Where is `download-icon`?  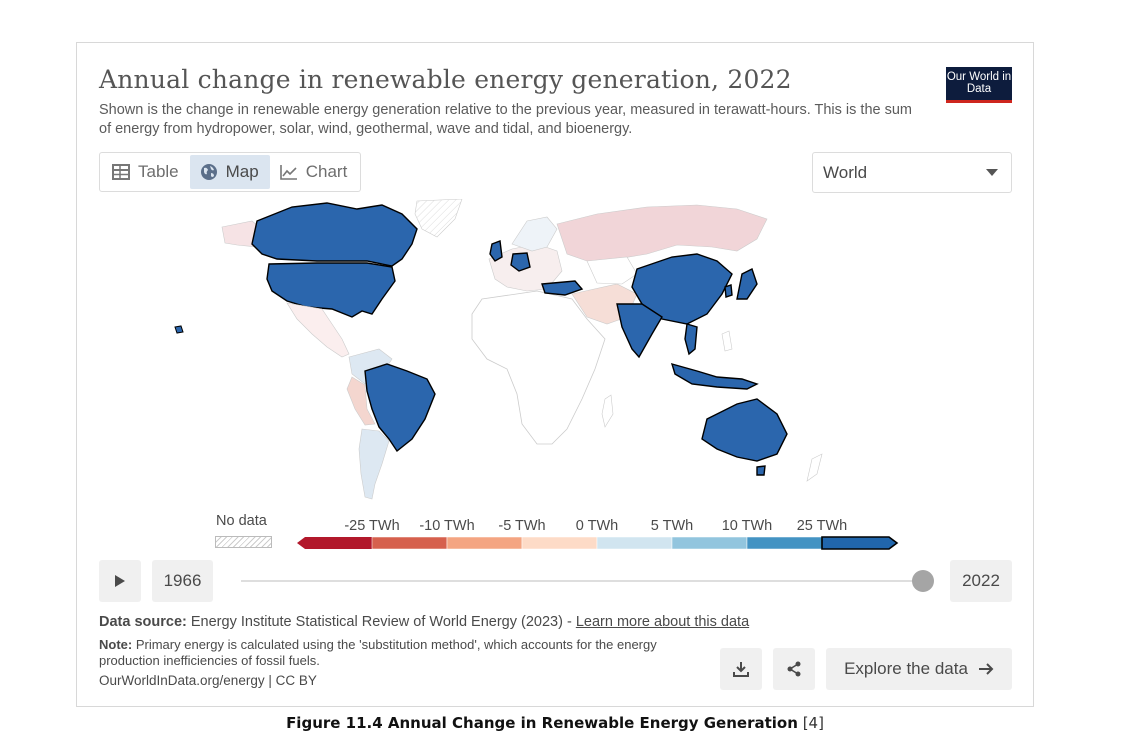 download-icon is located at coordinates (741, 669).